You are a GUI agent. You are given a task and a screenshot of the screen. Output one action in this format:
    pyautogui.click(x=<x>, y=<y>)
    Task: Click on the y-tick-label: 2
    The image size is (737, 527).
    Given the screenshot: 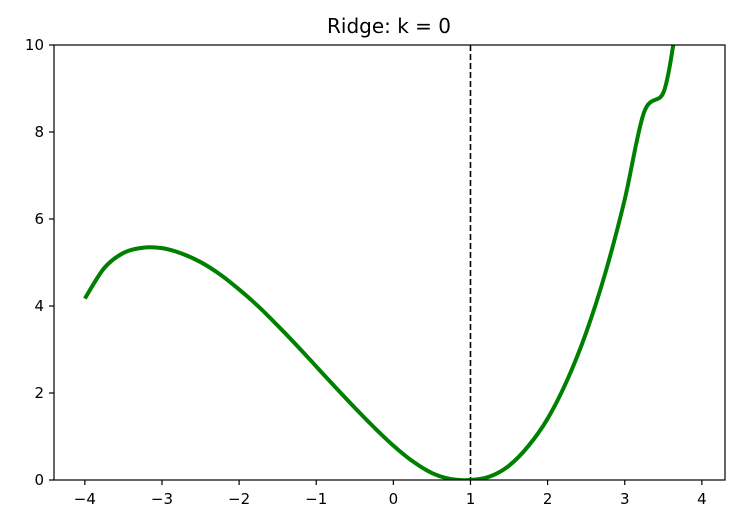 What is the action you would take?
    pyautogui.click(x=39, y=393)
    